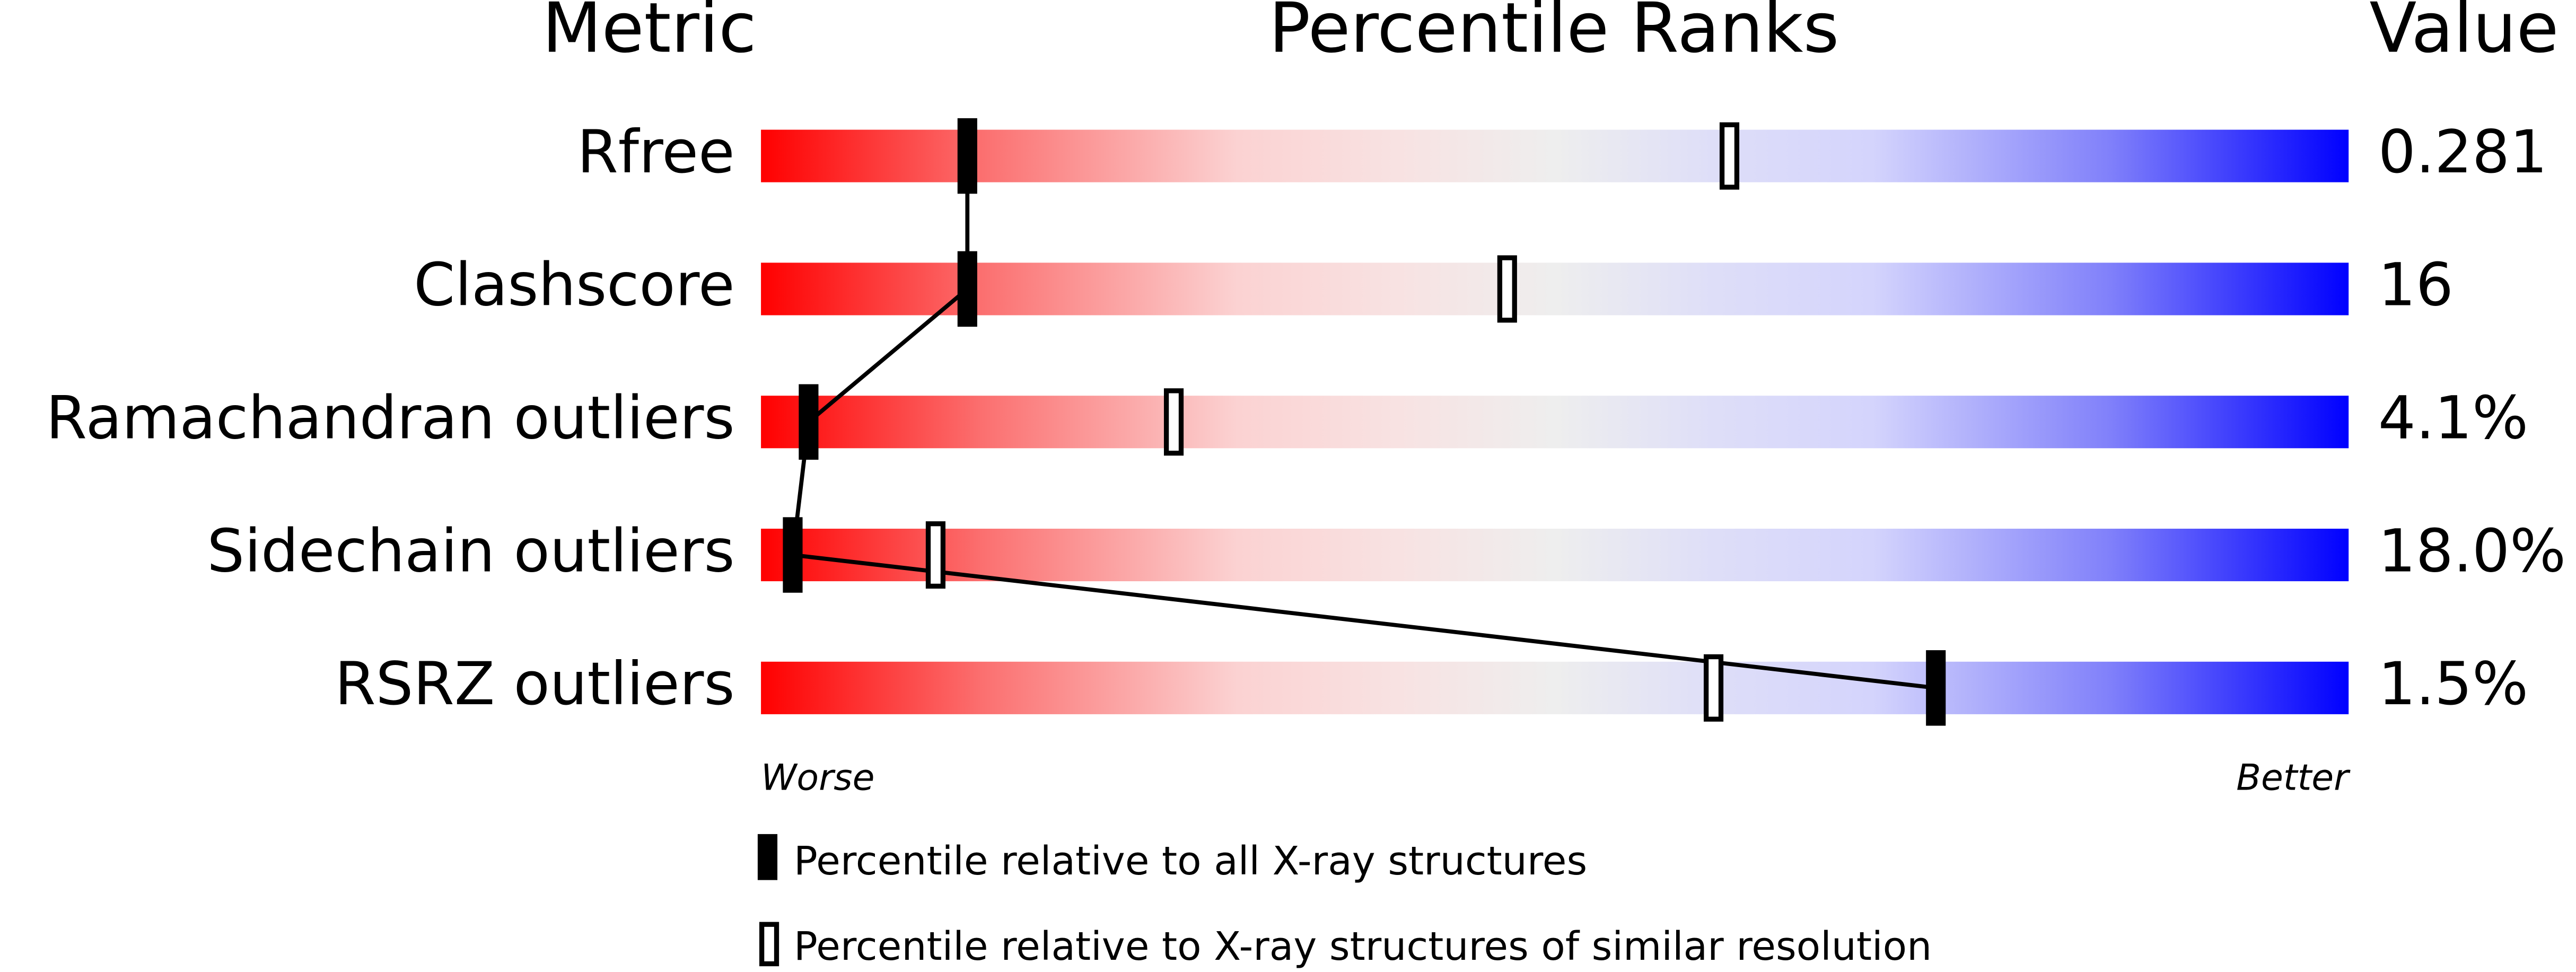  What do you see at coordinates (2464, 34) in the screenshot?
I see `column-header: Value` at bounding box center [2464, 34].